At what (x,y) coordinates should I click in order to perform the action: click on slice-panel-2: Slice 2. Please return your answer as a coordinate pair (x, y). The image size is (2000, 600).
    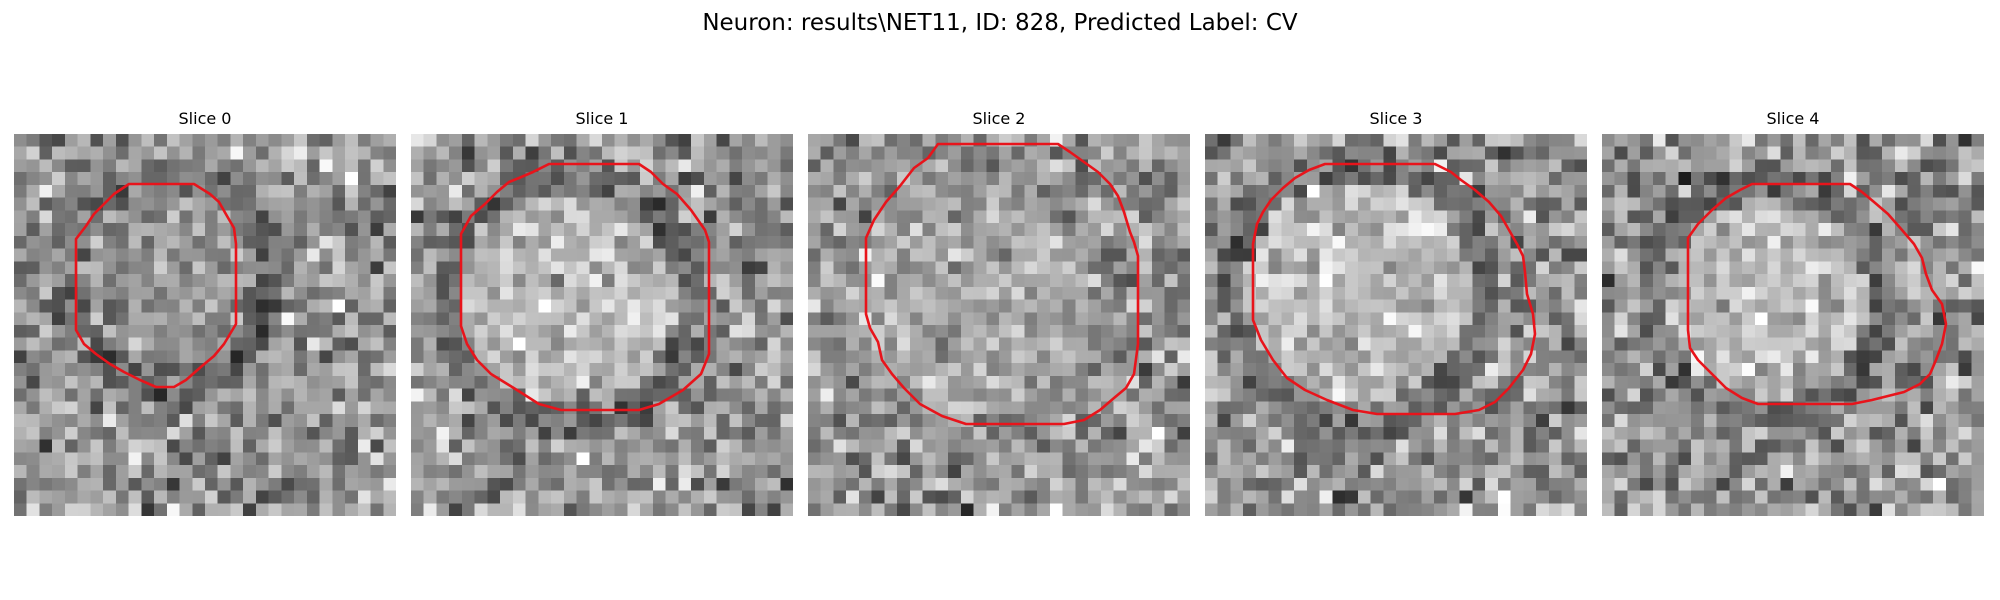
    Looking at the image, I should click on (999, 312).